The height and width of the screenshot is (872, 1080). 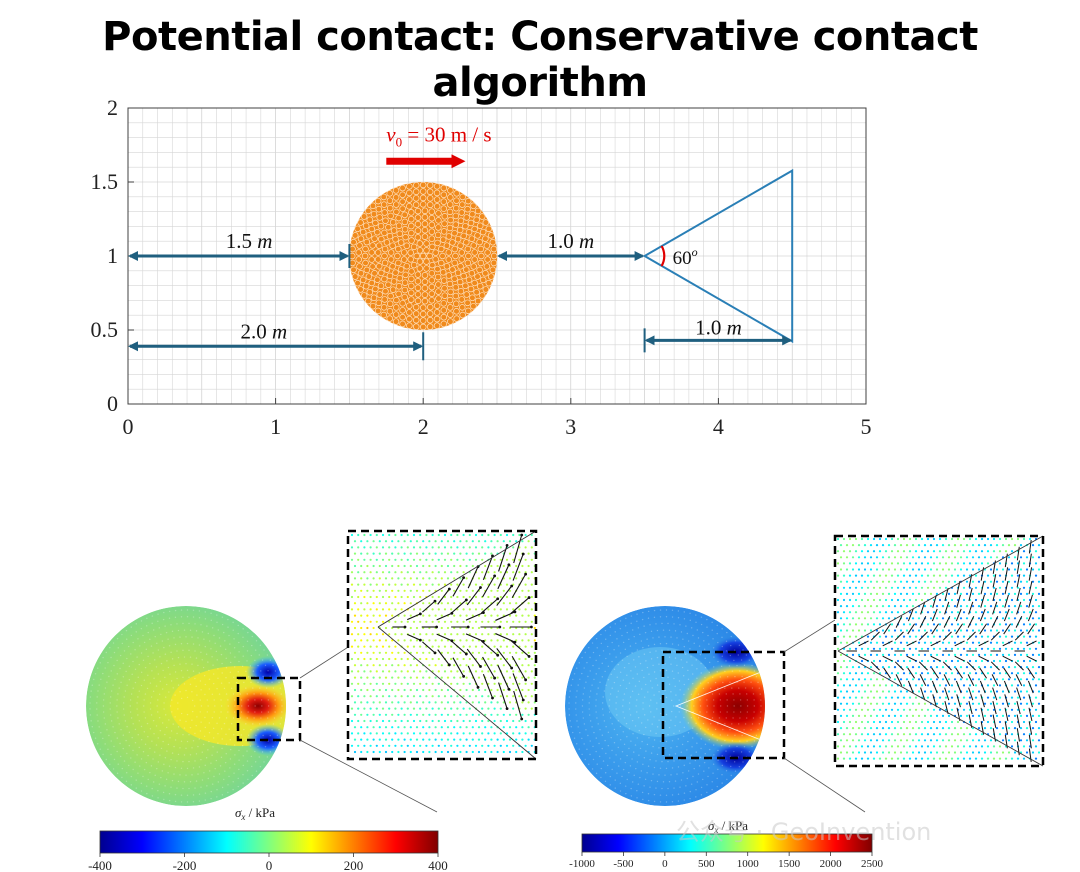 What do you see at coordinates (112, 107) in the screenshot?
I see `y-tick-label: 2` at bounding box center [112, 107].